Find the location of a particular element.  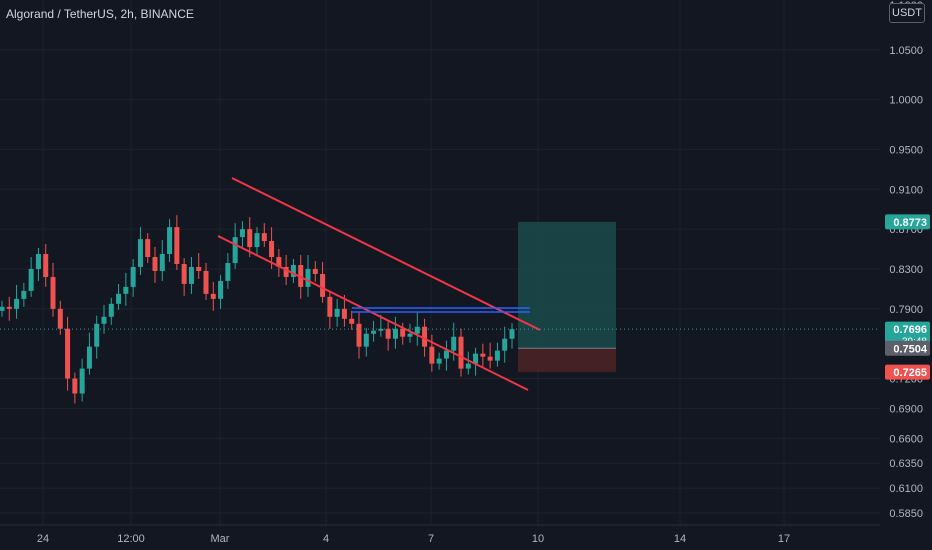

price-label-text-entry: 0.7504 is located at coordinates (910, 349).